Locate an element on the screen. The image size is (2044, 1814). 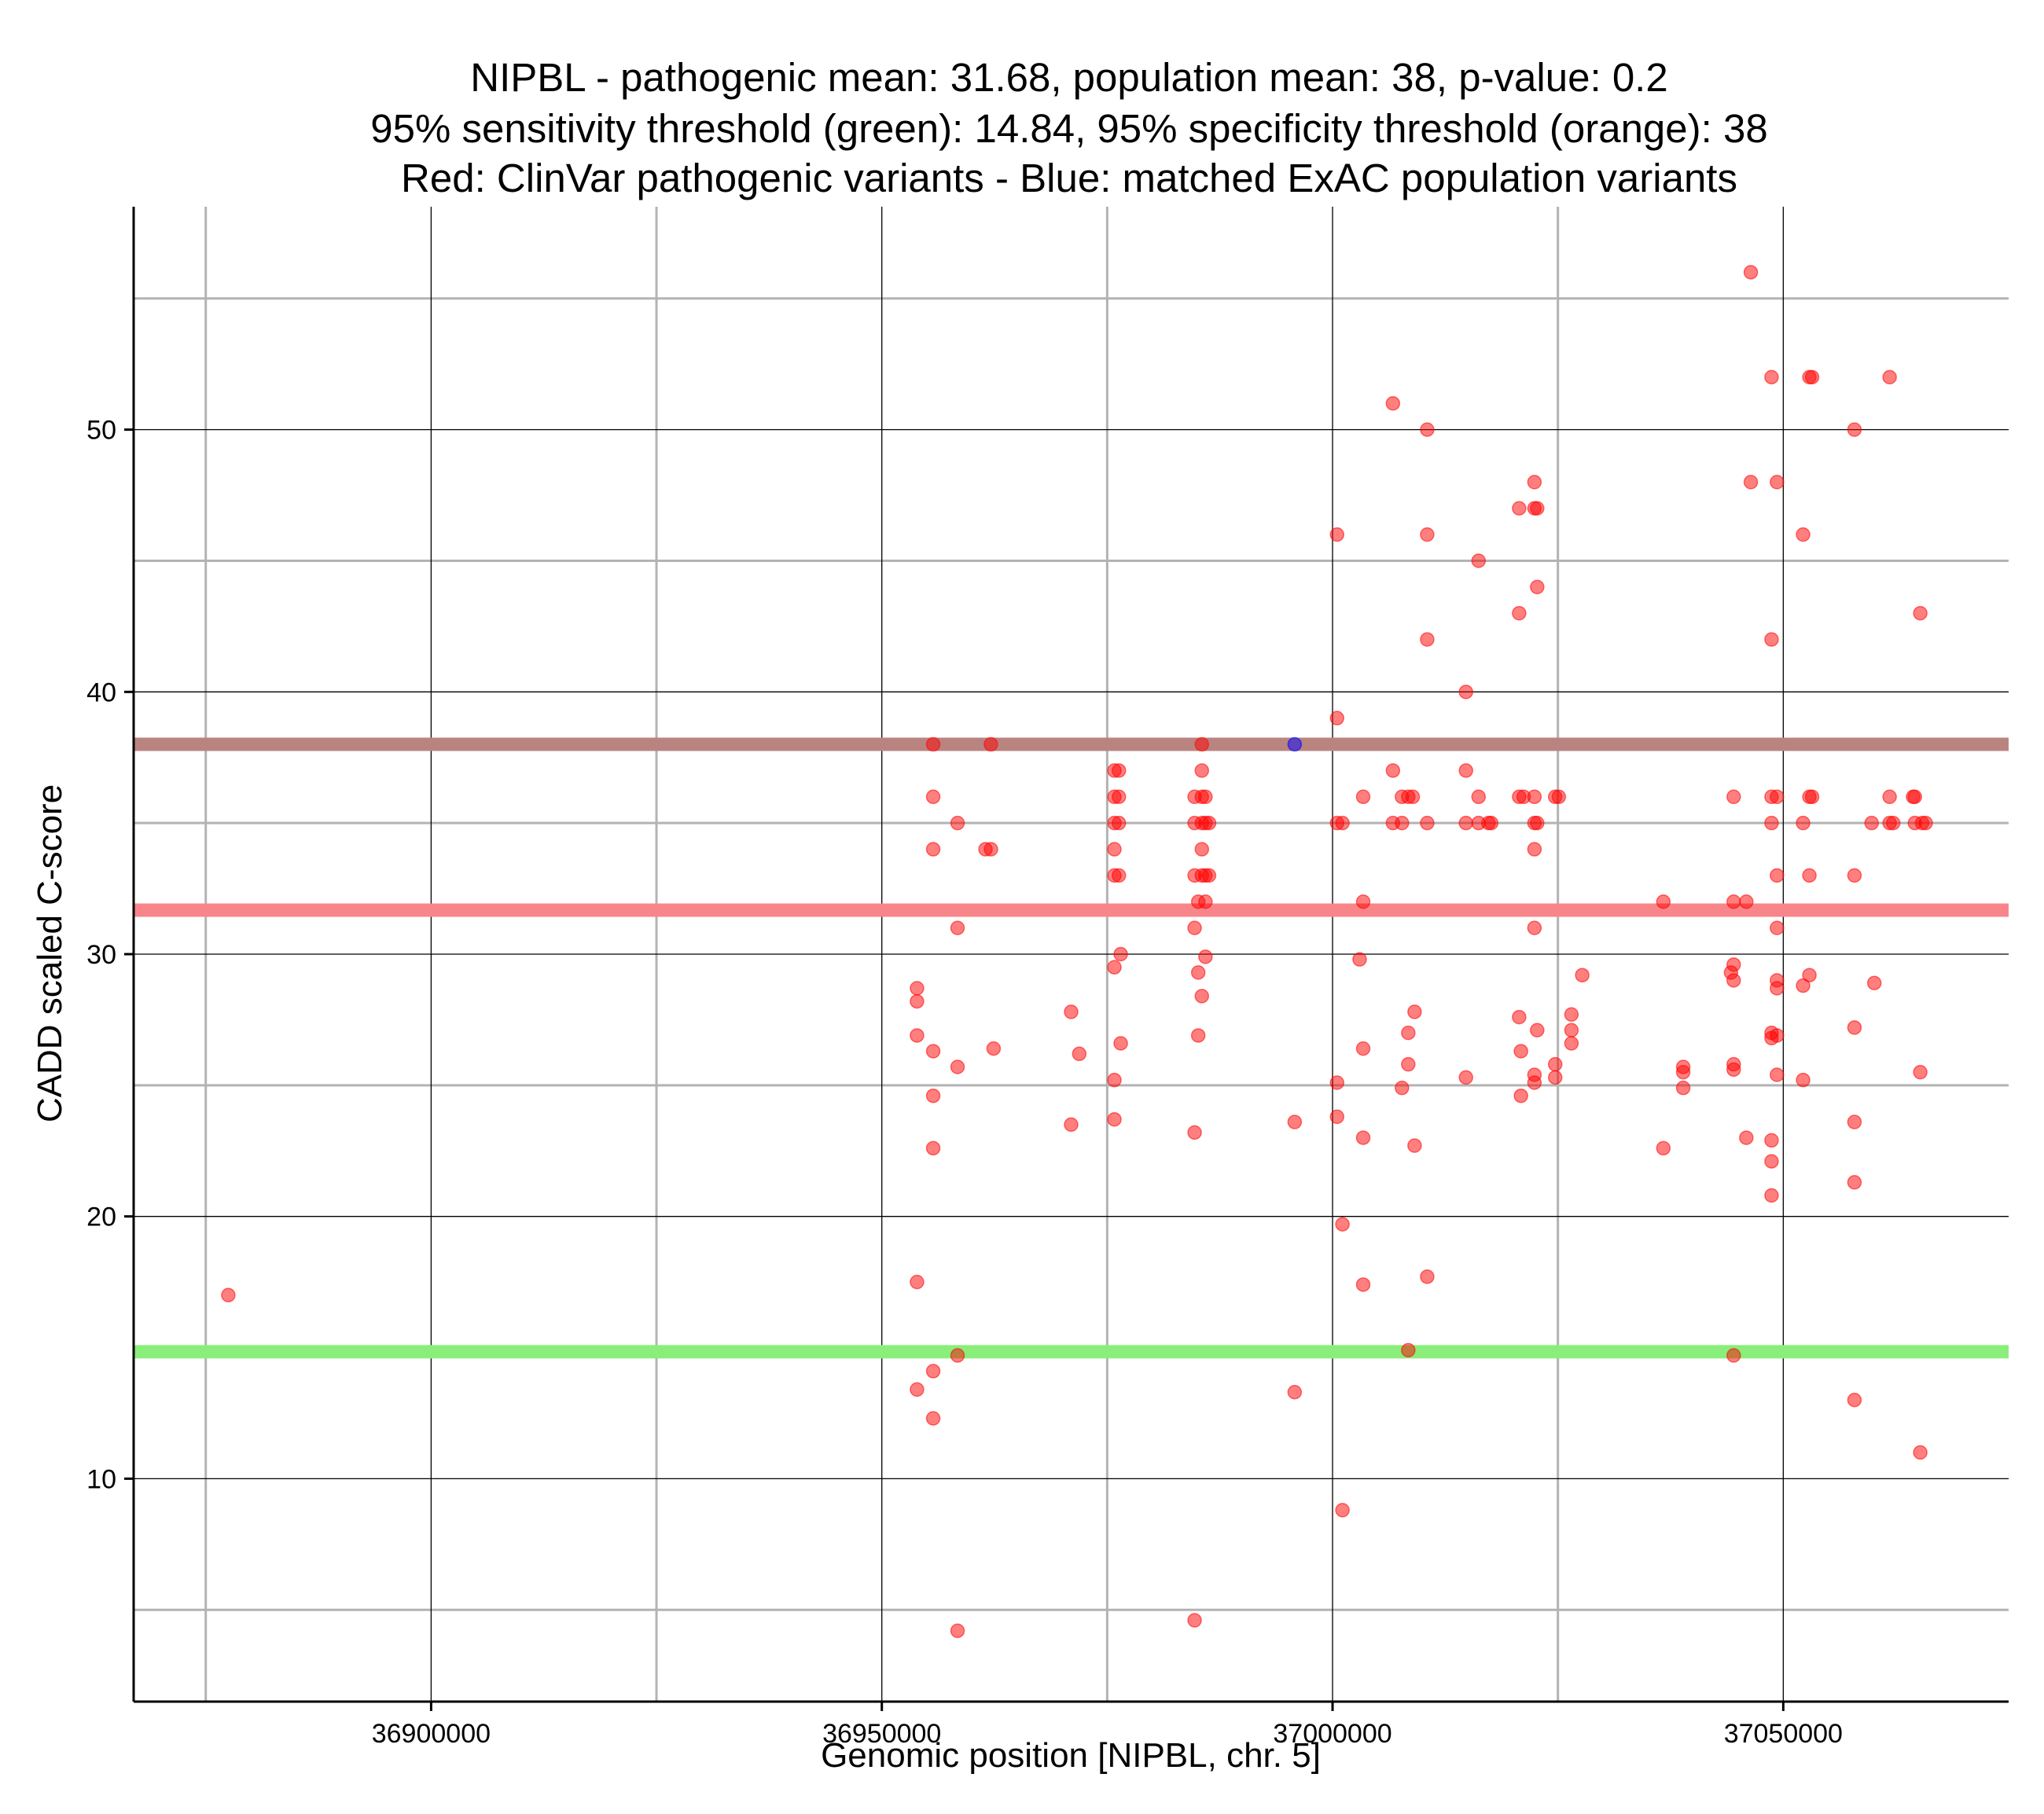
y-tick-label: 30 is located at coordinates (101, 955).